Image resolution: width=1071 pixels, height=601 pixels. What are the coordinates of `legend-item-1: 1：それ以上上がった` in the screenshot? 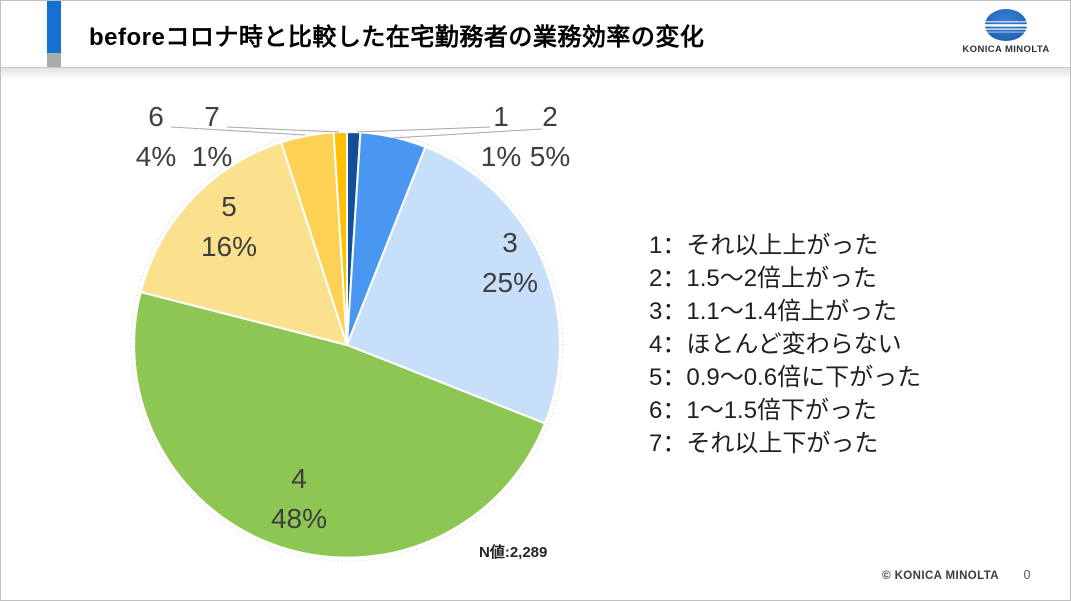 It's located at (764, 245).